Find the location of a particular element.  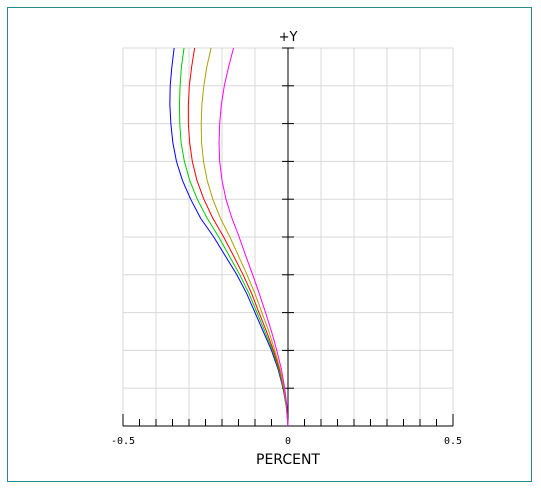

x-tick-label: -0.5 is located at coordinates (123, 441).